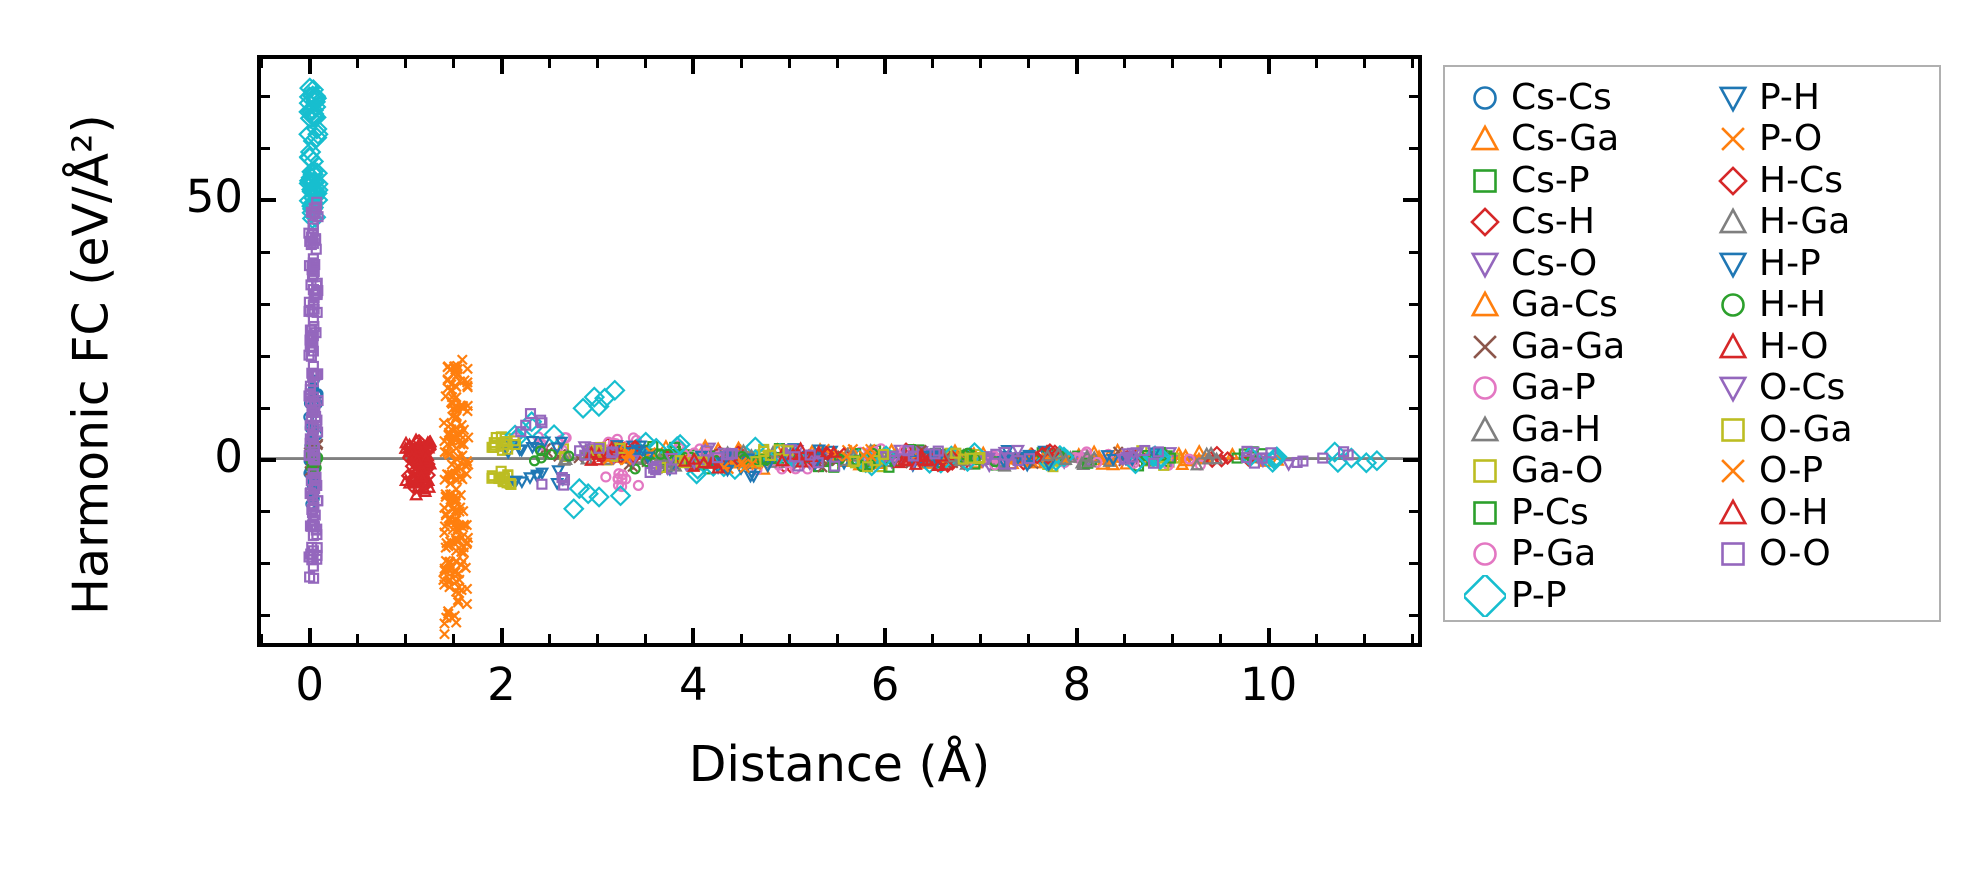 The image size is (1979, 883). Describe the element at coordinates (1583, 140) in the screenshot. I see `legend-entry-Cs-Ga: Cs-Ga` at that location.